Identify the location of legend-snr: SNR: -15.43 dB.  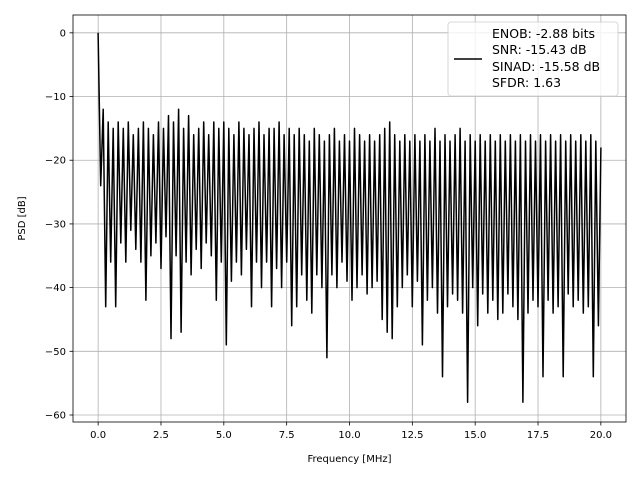
(539, 49).